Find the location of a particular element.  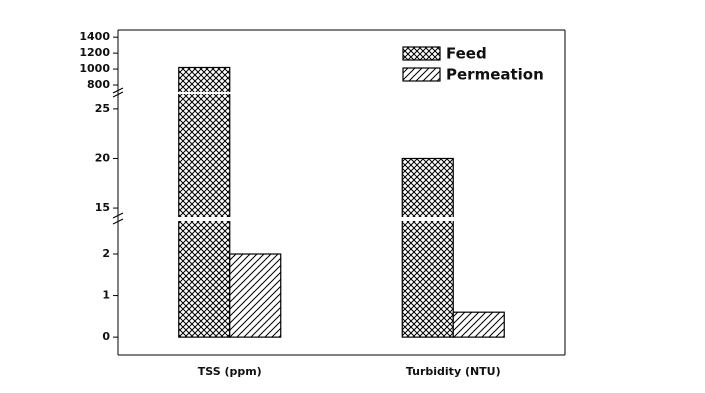

legend-label: Feed is located at coordinates (466, 54).